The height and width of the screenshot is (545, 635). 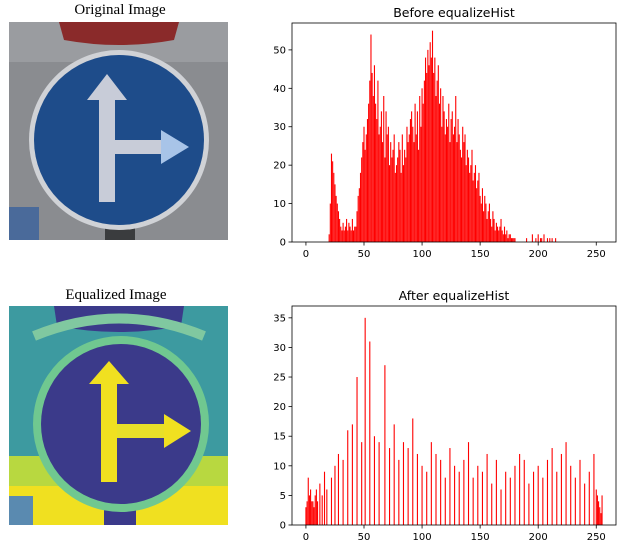 I want to click on before-xtick-label: 100, so click(x=422, y=254).